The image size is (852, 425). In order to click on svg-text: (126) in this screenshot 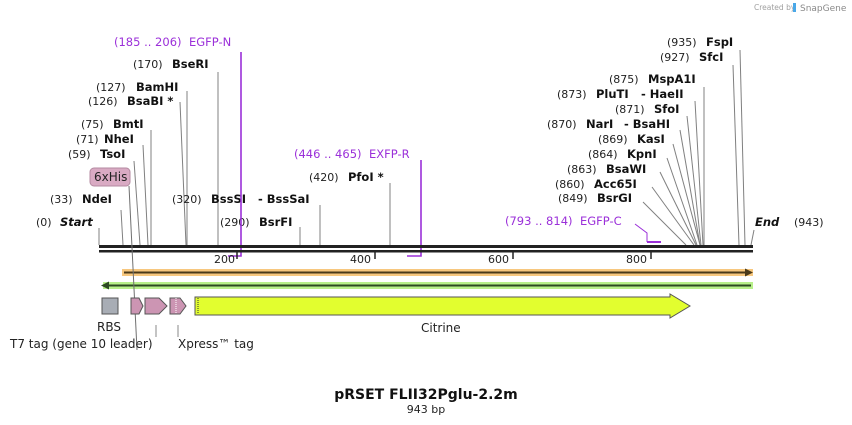, I will do `click(103, 101)`.